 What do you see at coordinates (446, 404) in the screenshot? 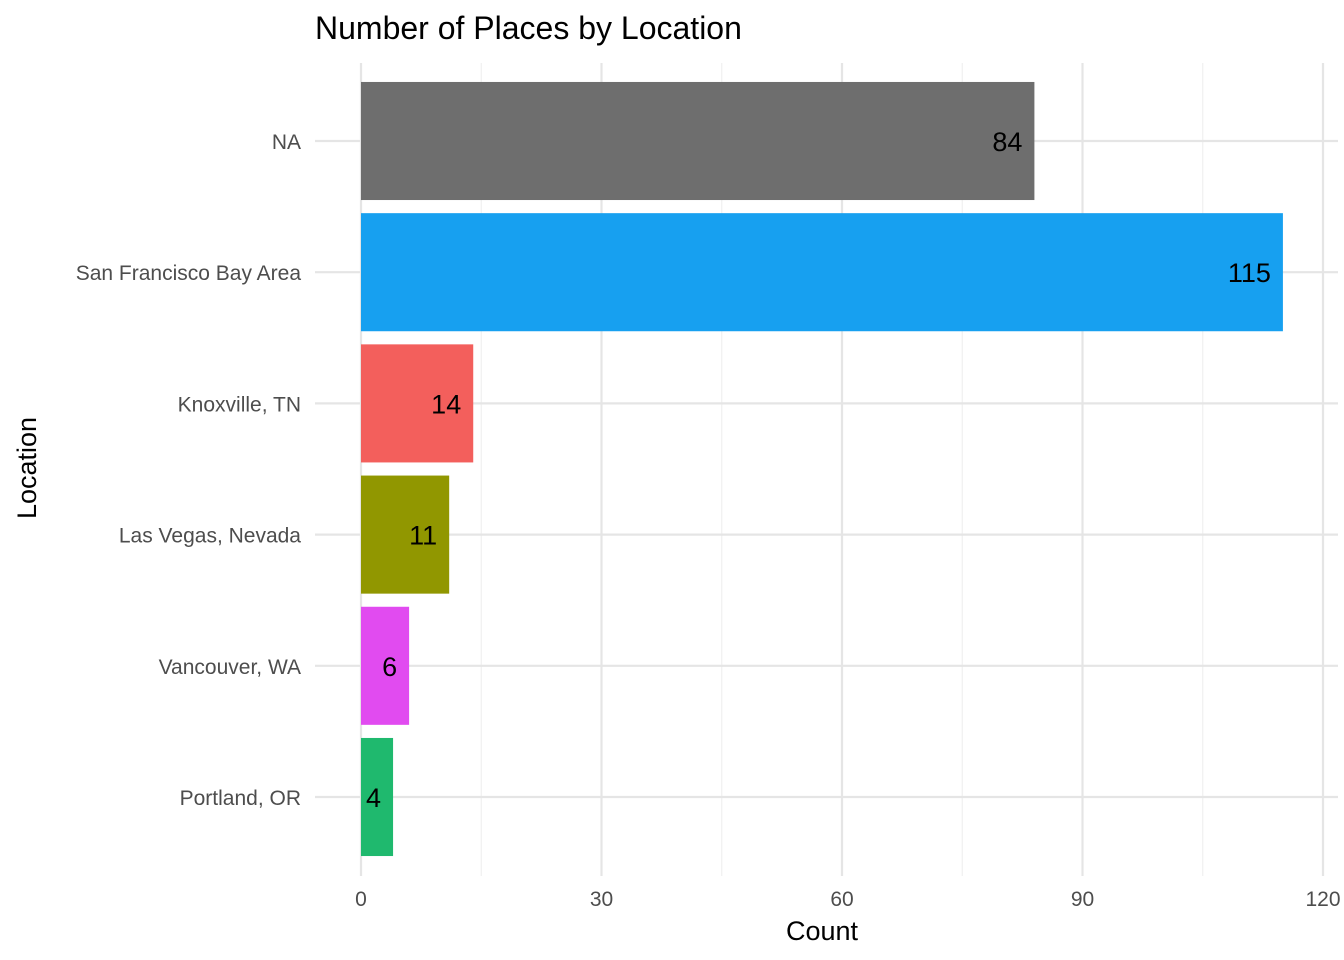
I see `data-label: 14` at bounding box center [446, 404].